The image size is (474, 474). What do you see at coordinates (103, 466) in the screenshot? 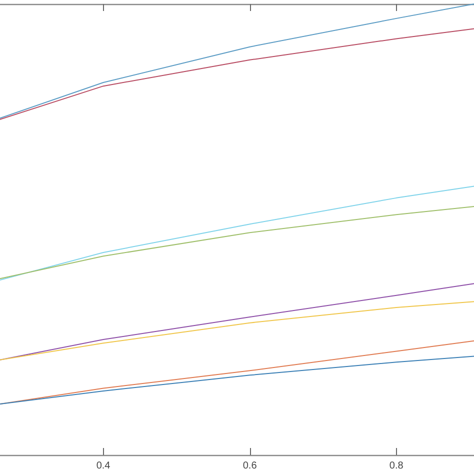
I see `x-tick-label: 0.4` at bounding box center [103, 466].